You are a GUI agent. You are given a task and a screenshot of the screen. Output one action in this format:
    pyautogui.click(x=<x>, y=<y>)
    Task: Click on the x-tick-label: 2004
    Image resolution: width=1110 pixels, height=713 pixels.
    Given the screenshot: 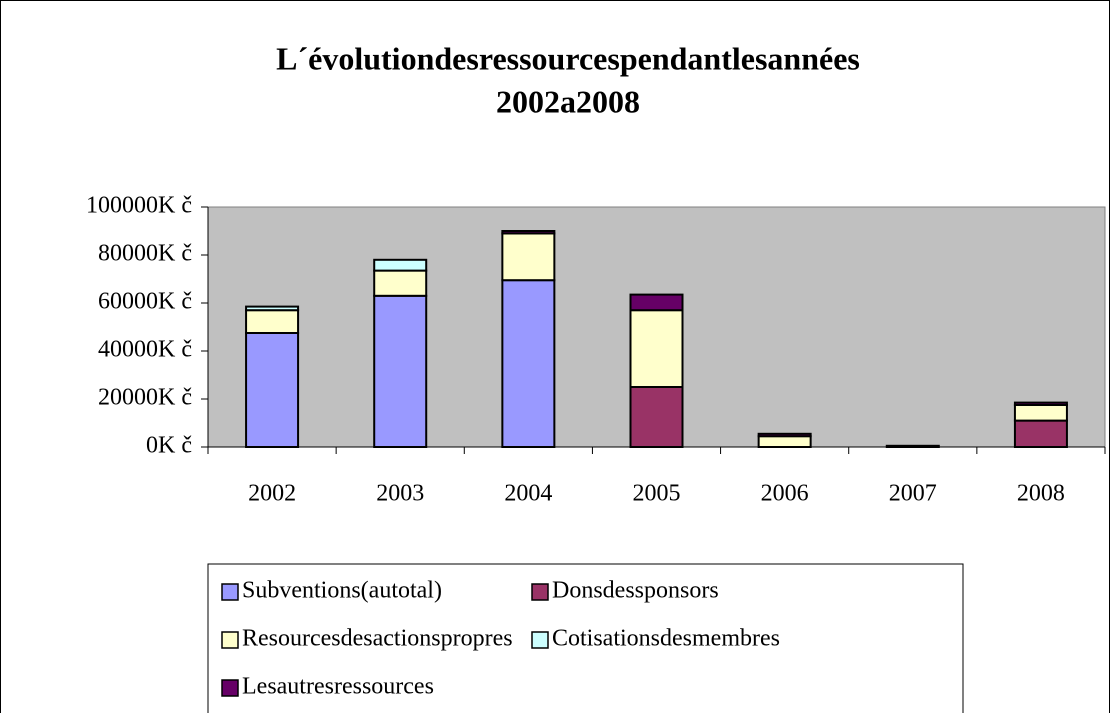 What is the action you would take?
    pyautogui.click(x=528, y=494)
    